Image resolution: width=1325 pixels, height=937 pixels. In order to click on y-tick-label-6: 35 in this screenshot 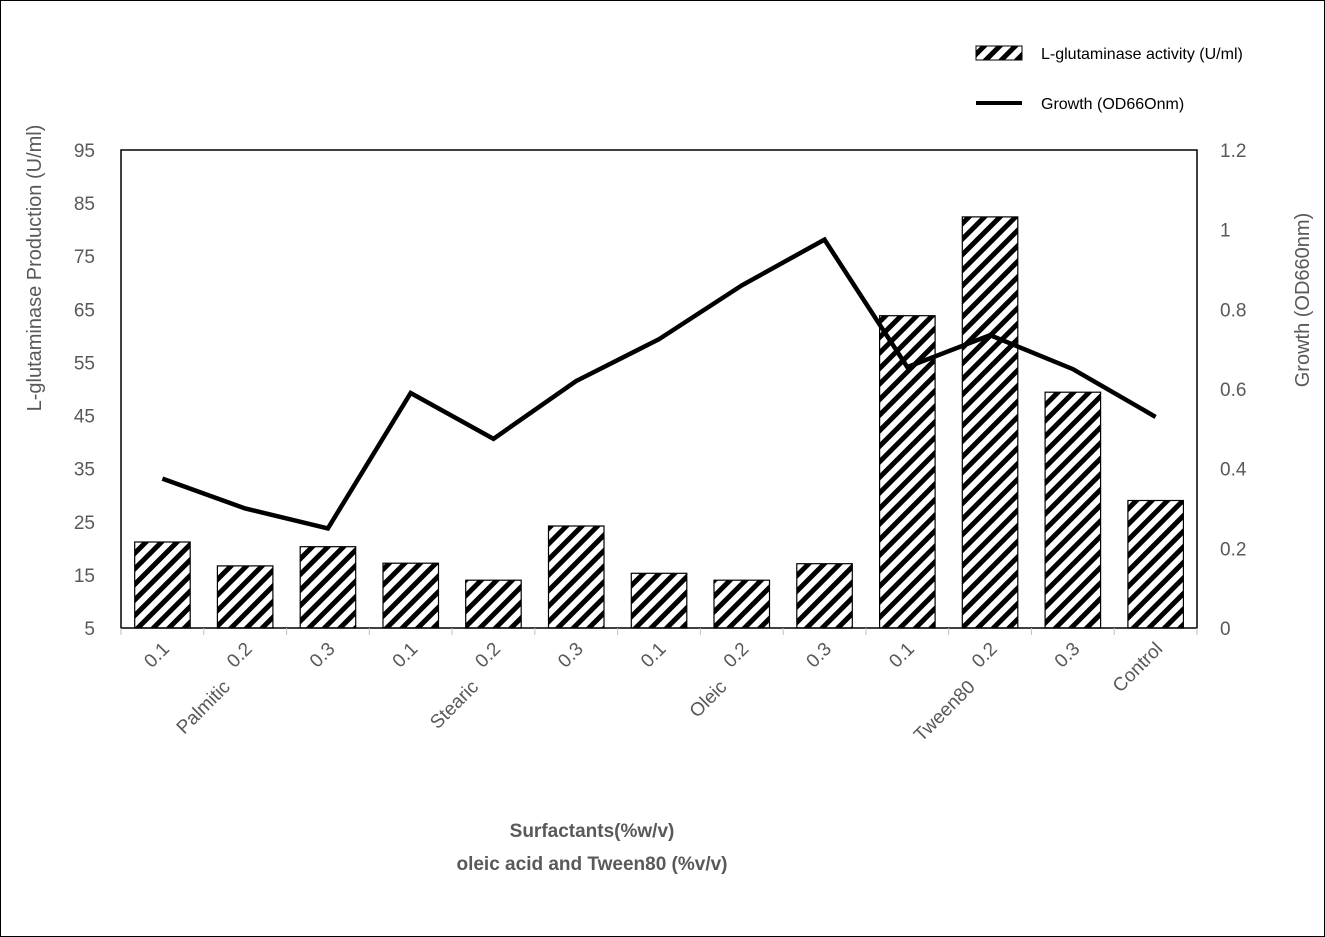, I will do `click(84, 470)`.